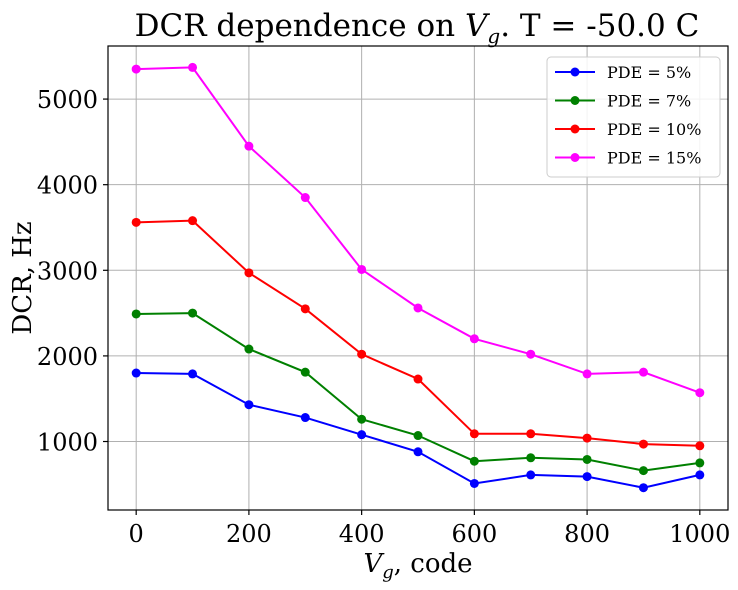 The image size is (738, 590). I want to click on chart-title: DCR dependence on Vg. T = -50.0 C, so click(417, 28).